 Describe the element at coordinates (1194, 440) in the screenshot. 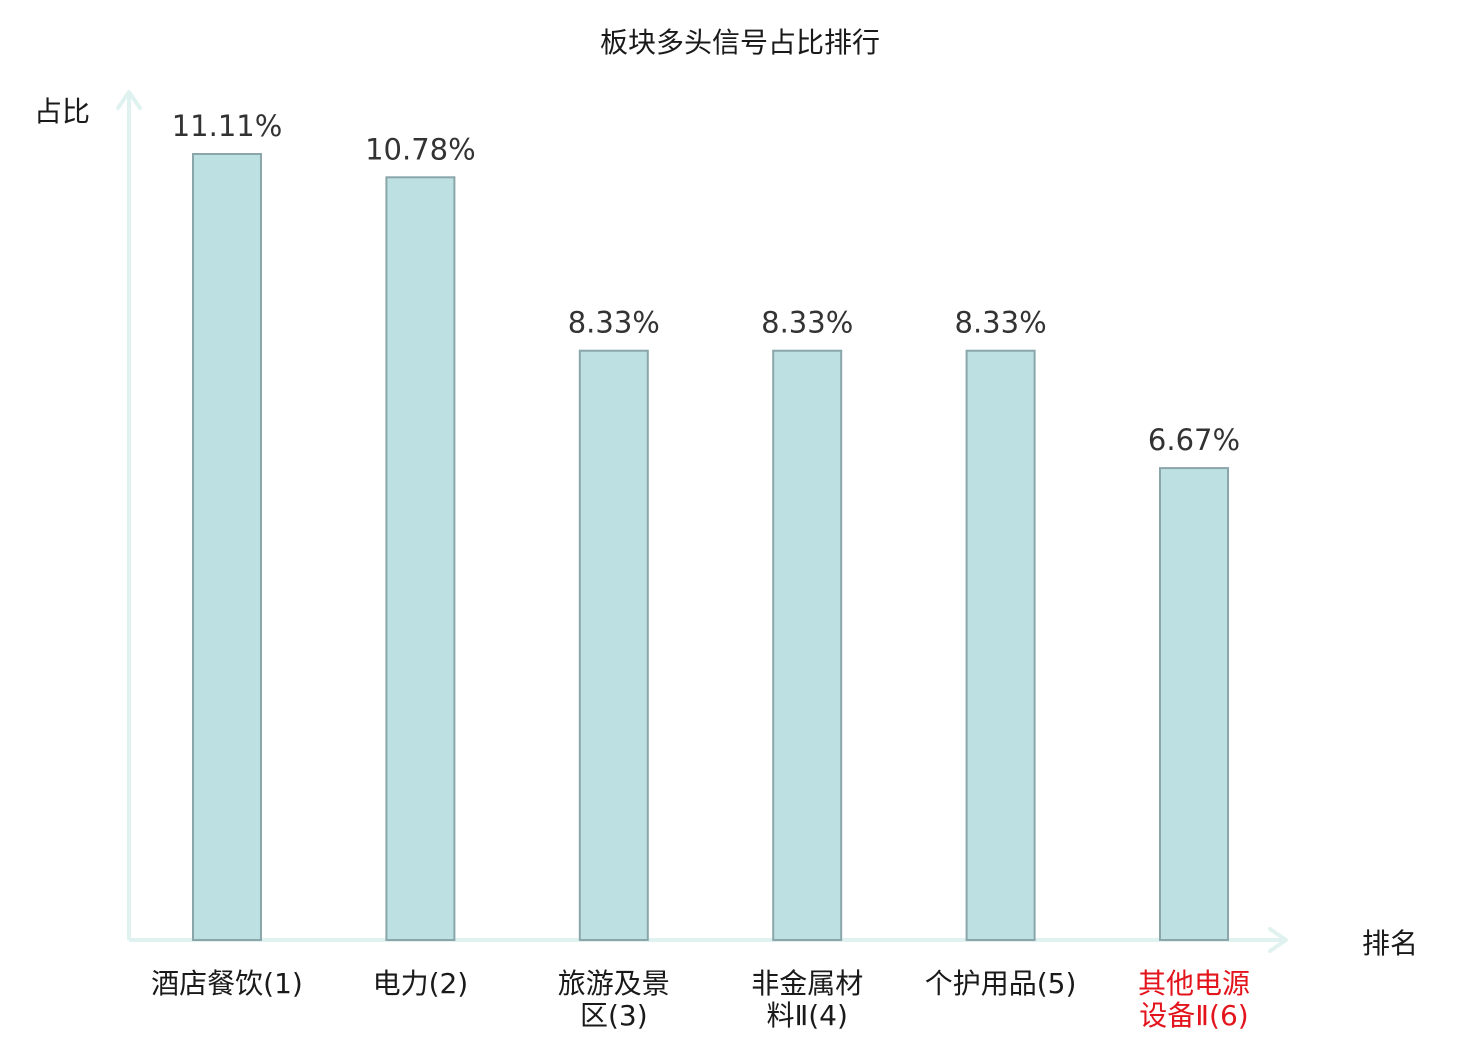

I see `bar-value-label: 6.67%` at that location.